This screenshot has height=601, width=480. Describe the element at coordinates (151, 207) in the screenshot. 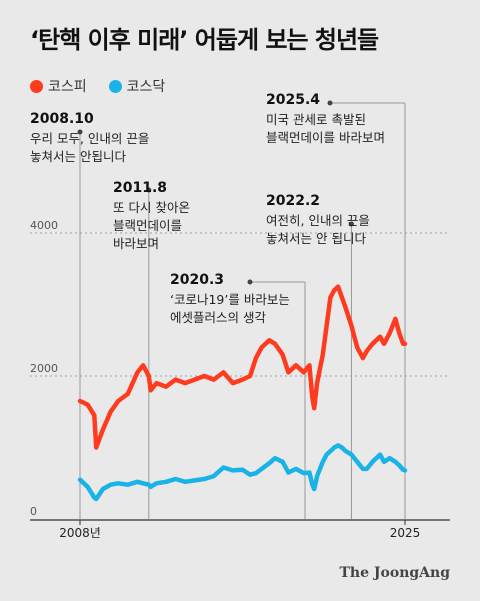

I see `annotation-text-1-0: 또 다시 찾아온` at that location.